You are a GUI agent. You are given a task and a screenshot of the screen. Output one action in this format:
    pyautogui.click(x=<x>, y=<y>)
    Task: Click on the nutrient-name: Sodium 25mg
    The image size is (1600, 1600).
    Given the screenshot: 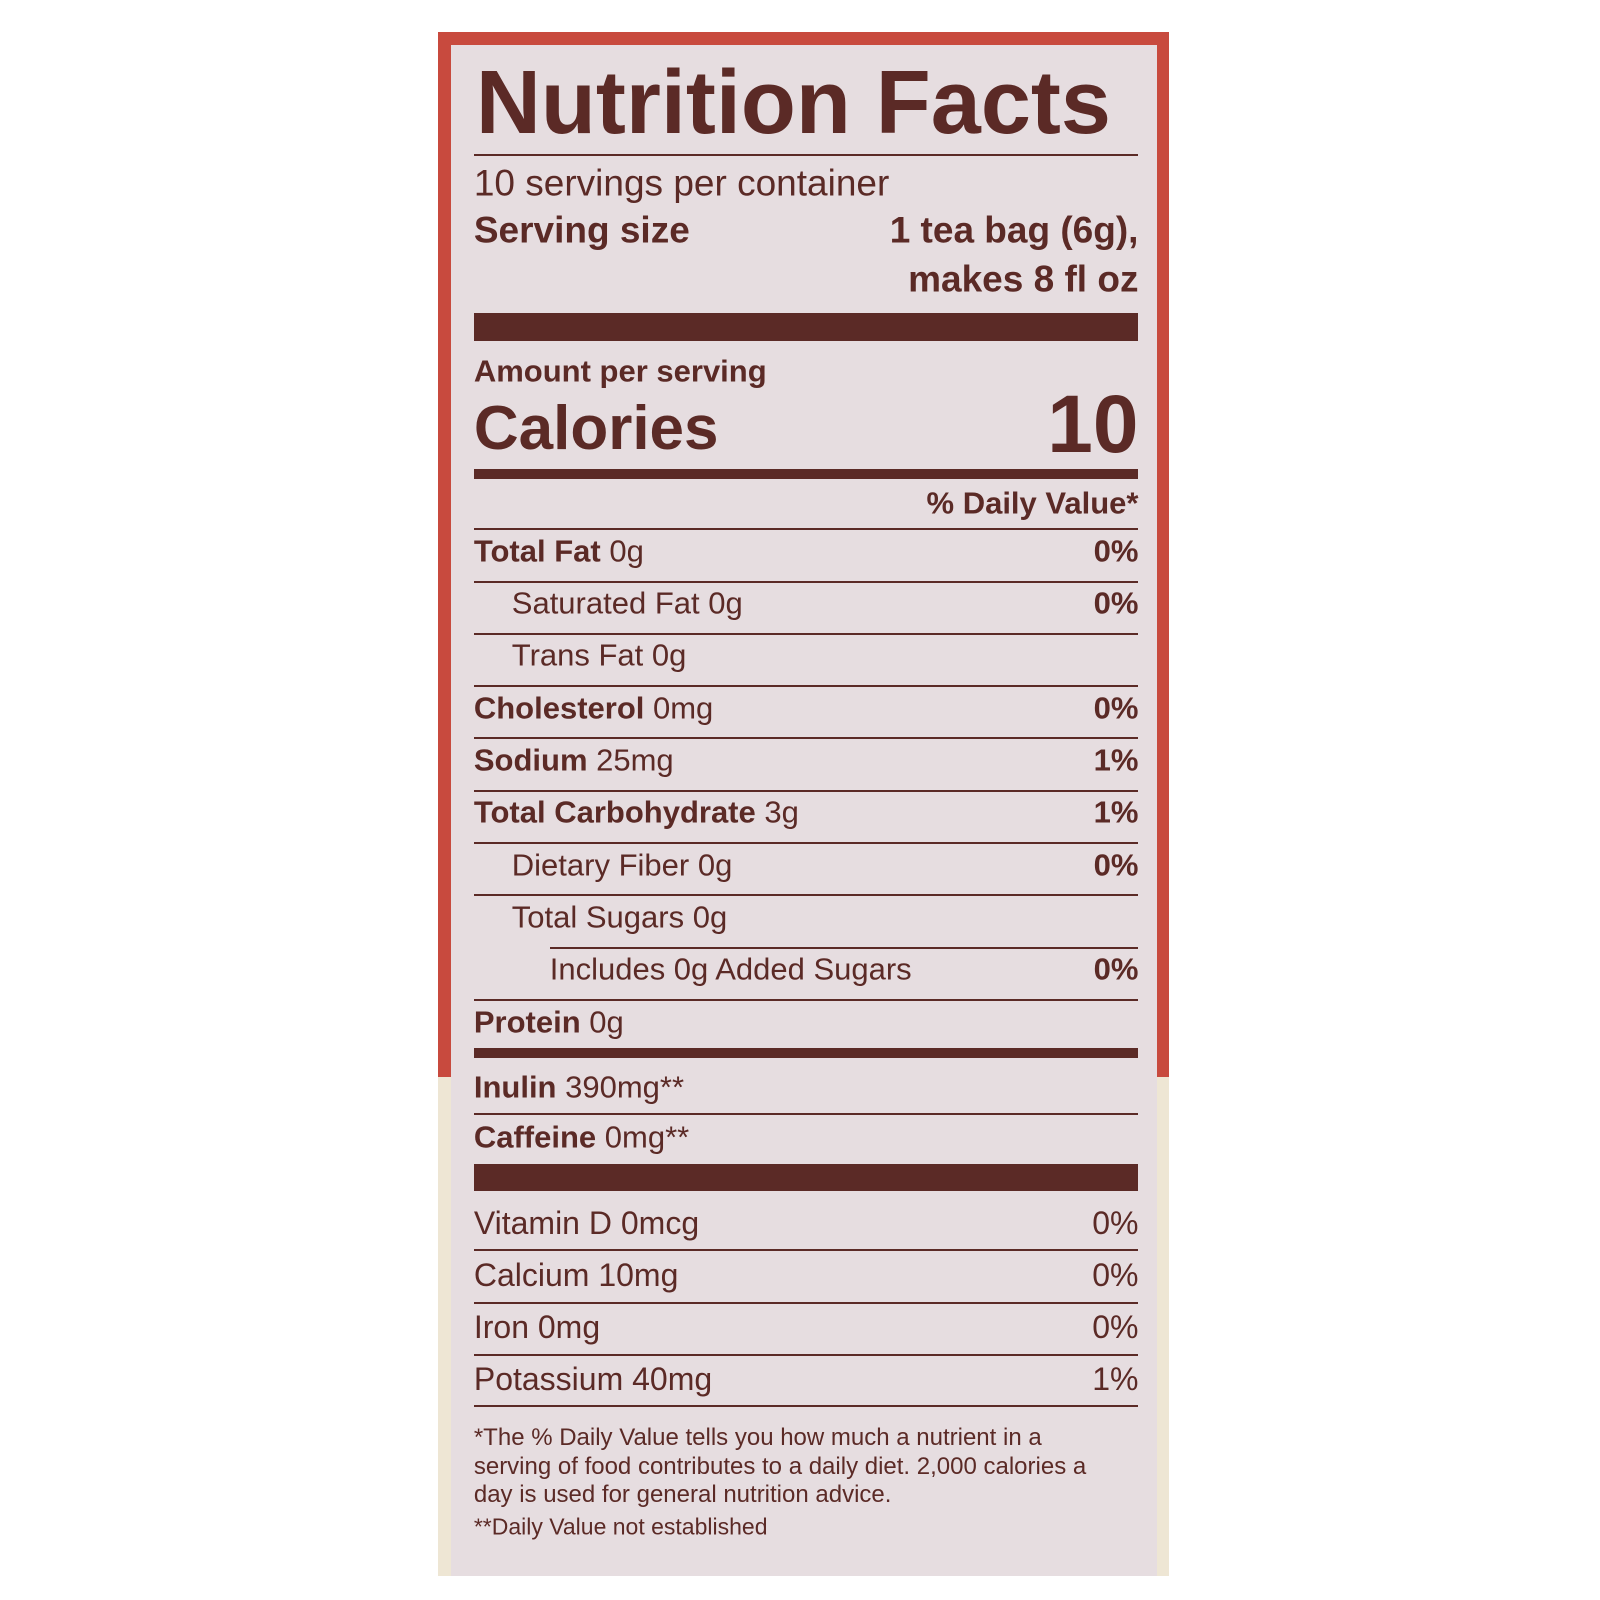 What is the action you would take?
    pyautogui.click(x=573, y=760)
    